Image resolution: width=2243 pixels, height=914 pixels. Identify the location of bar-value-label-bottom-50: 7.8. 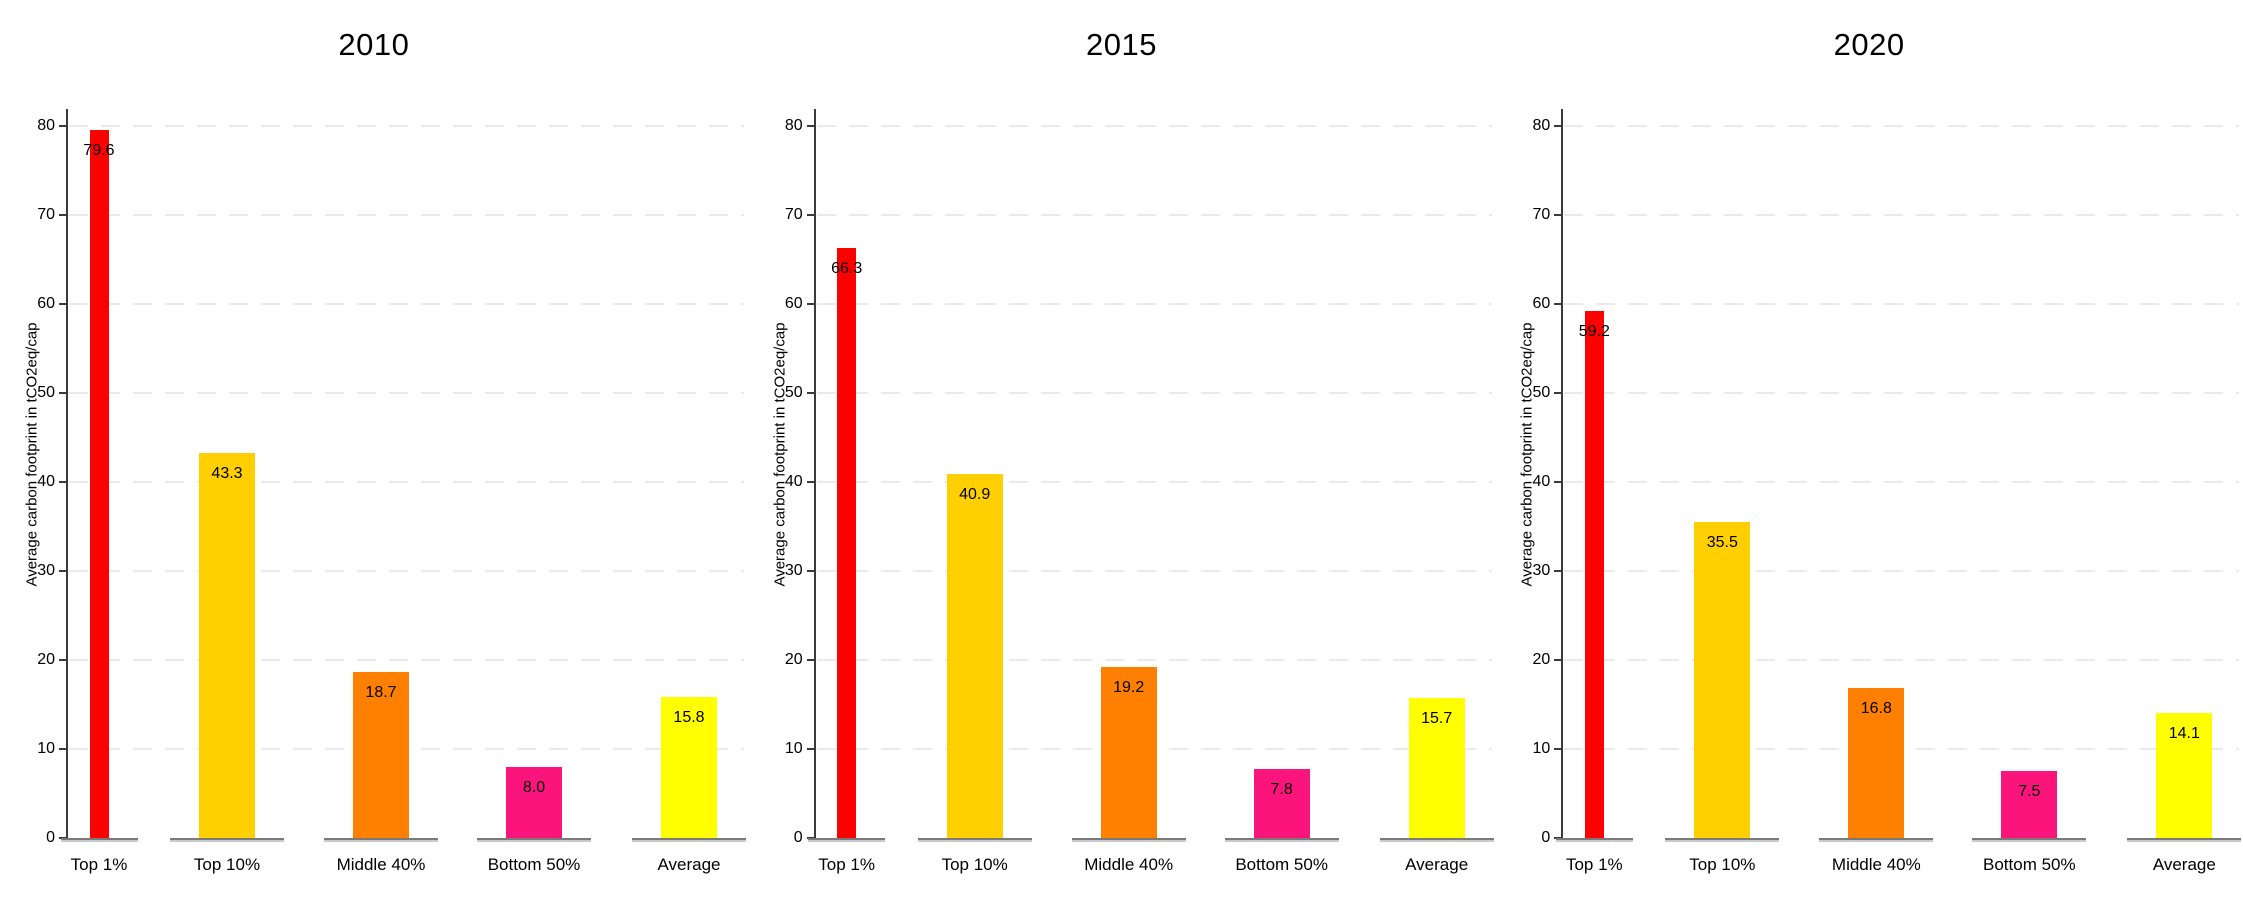
(1281, 789).